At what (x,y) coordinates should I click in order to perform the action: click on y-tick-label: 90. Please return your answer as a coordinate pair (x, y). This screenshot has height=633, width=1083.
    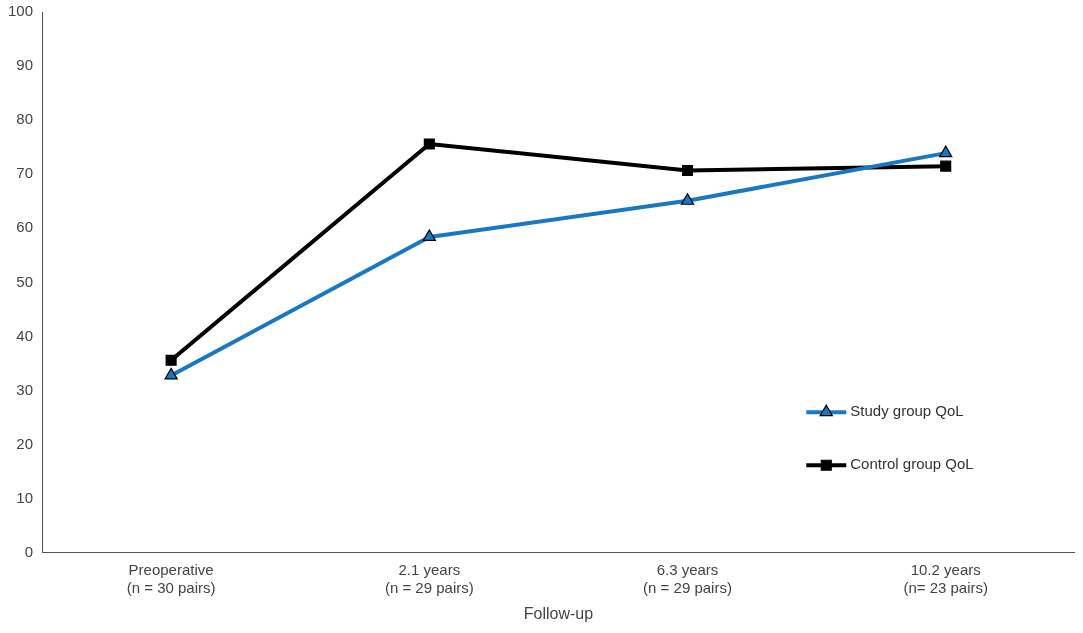
    Looking at the image, I should click on (25, 65).